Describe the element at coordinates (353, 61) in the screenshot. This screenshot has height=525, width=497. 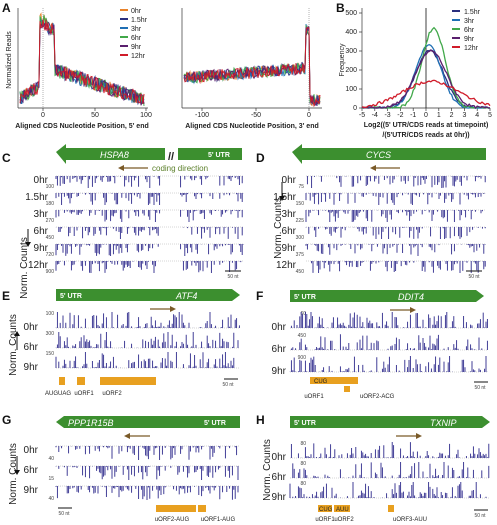
I see `panel-b-yticks: 0 100 200 300 400 500` at that location.